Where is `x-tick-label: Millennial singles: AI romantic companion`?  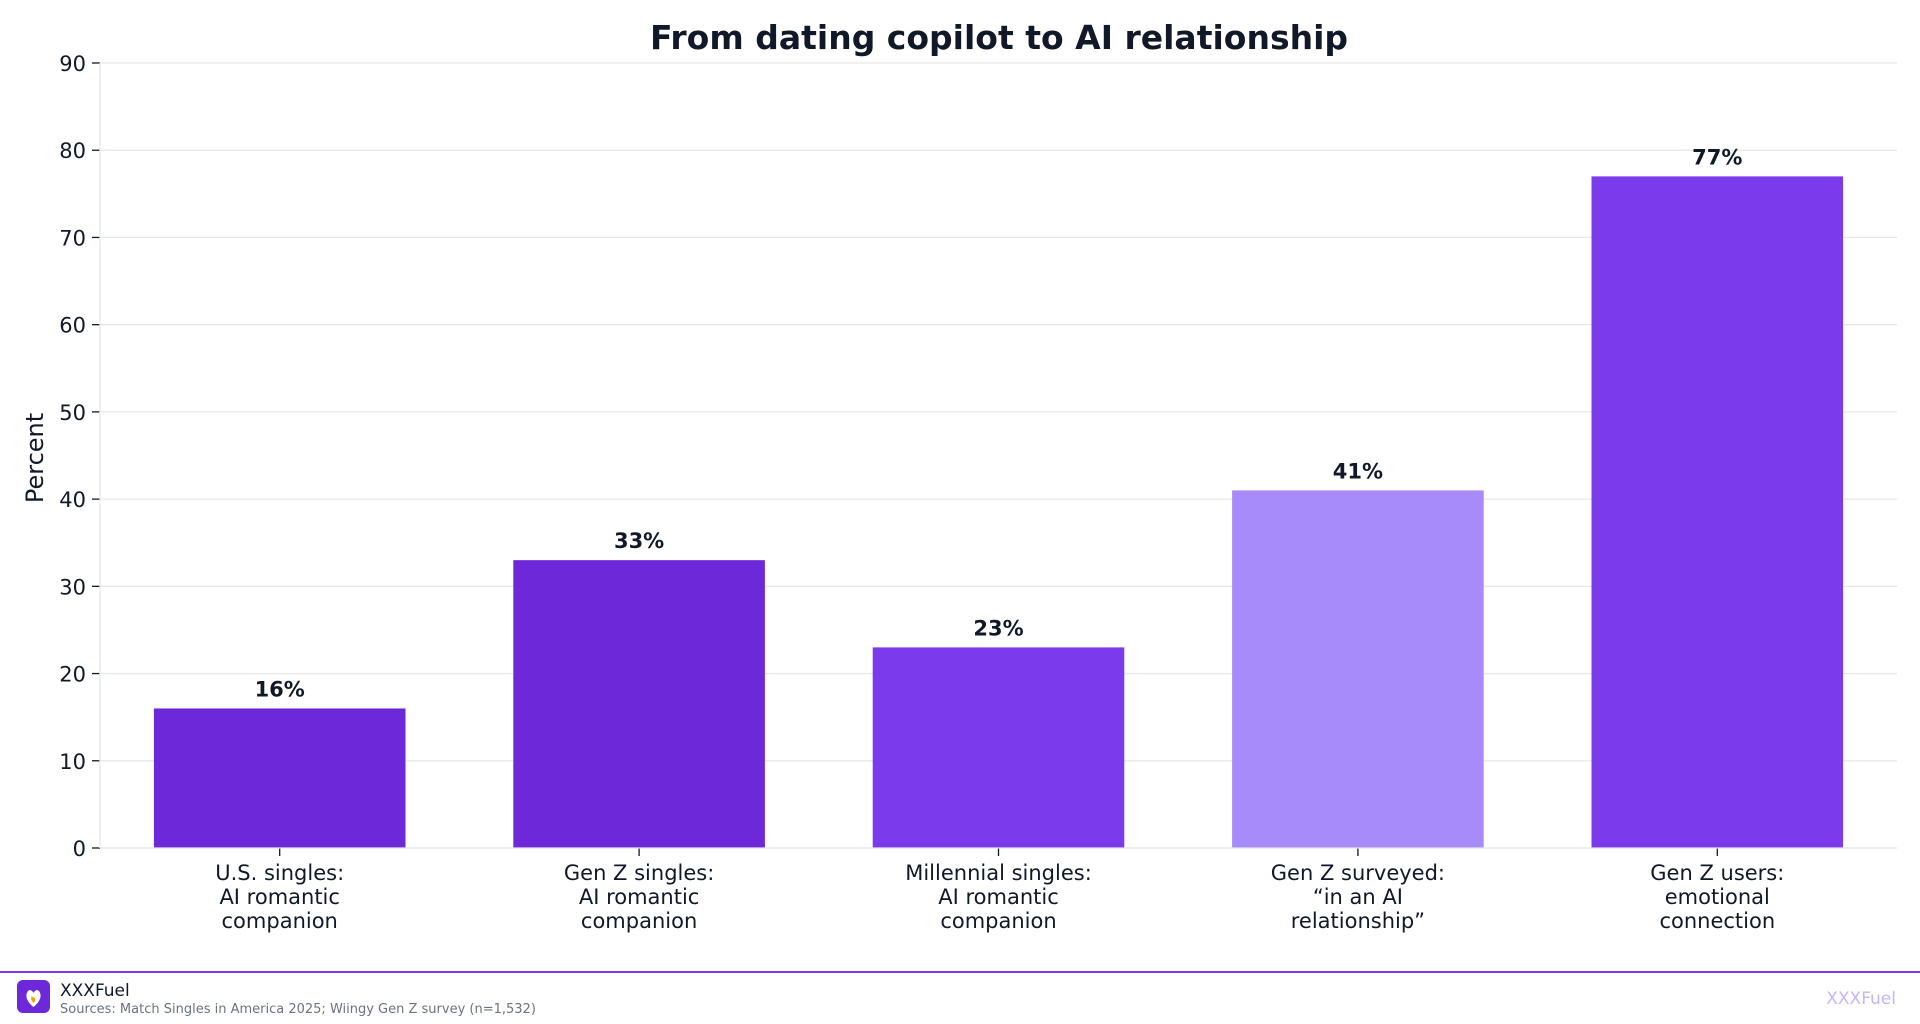
x-tick-label: Millennial singles: AI romantic companion is located at coordinates (998, 897).